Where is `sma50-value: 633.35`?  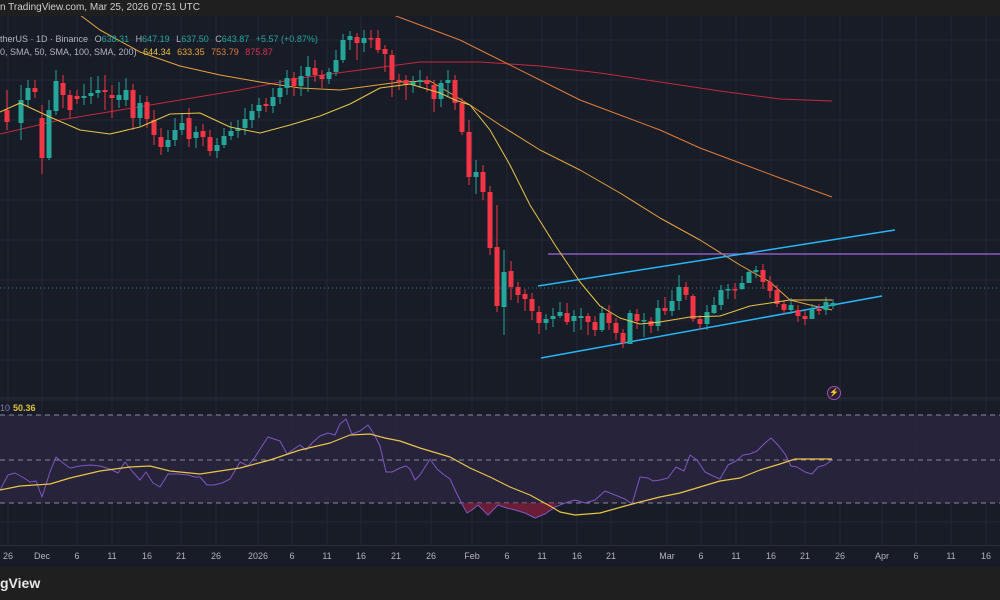
sma50-value: 633.35 is located at coordinates (191, 52).